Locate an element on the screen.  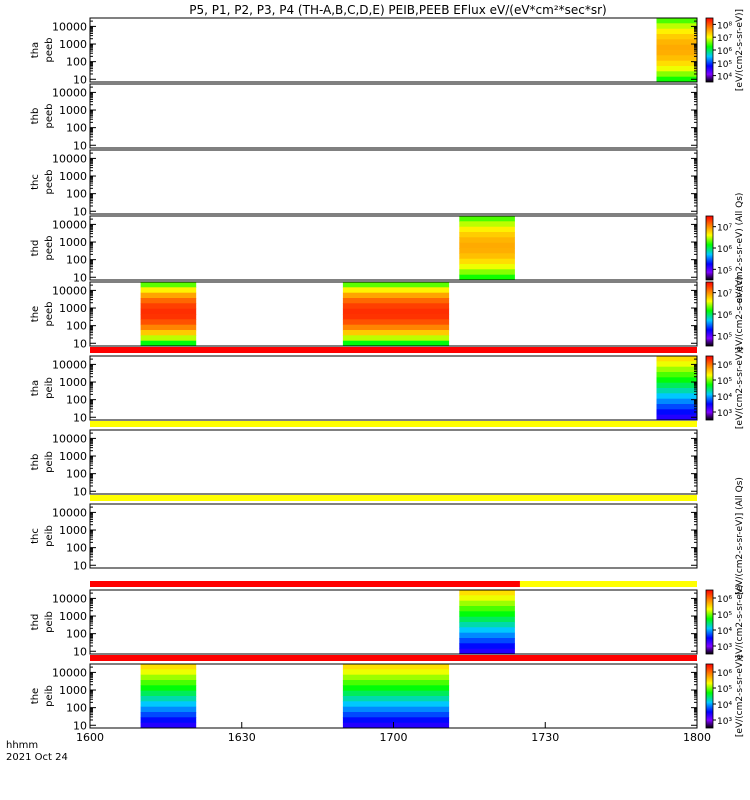
panel-frame-the-peeb is located at coordinates (393, 314).